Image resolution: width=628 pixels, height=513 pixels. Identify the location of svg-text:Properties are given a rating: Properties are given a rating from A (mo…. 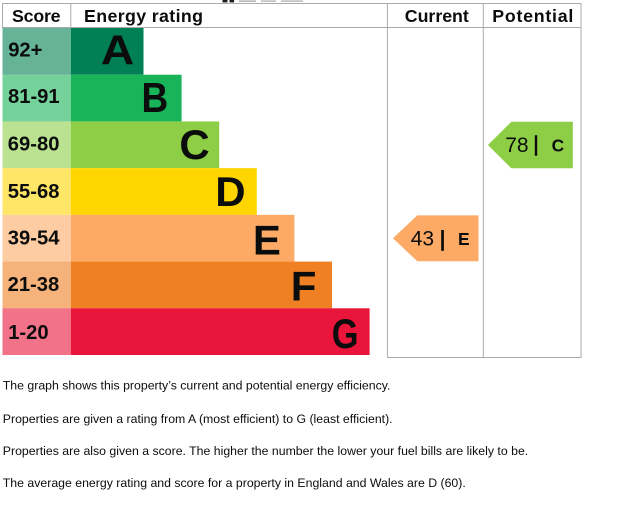
(198, 419).